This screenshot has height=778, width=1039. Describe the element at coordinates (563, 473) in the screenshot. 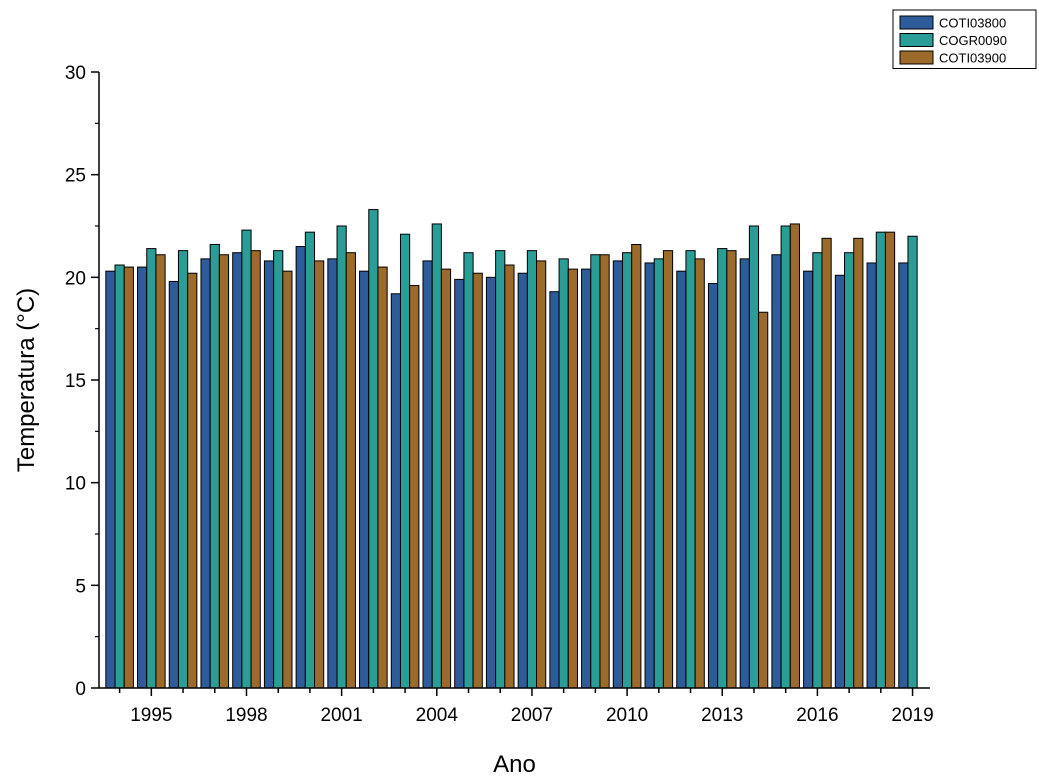

I see `bar-COGR0090-2008` at that location.